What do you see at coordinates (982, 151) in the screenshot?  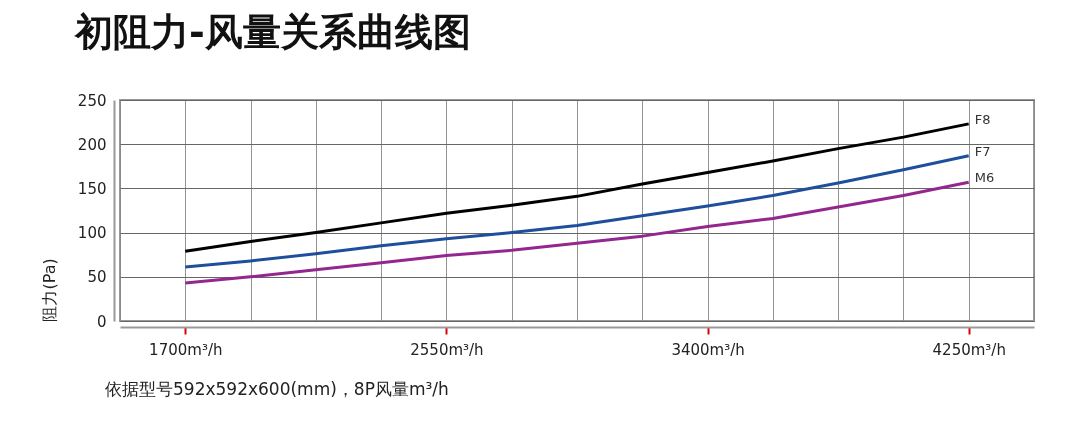 I see `series-label: F7` at bounding box center [982, 151].